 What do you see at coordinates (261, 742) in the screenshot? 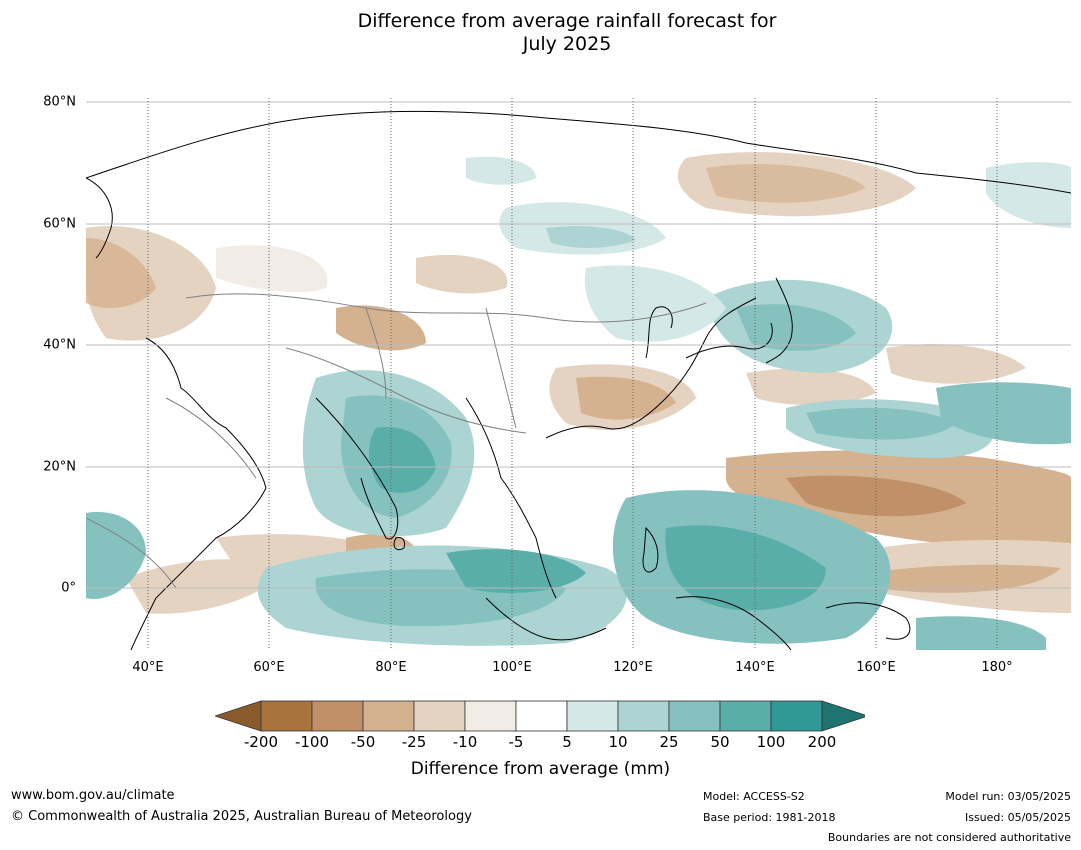
I see `colorbar-tick-label: -200` at bounding box center [261, 742].